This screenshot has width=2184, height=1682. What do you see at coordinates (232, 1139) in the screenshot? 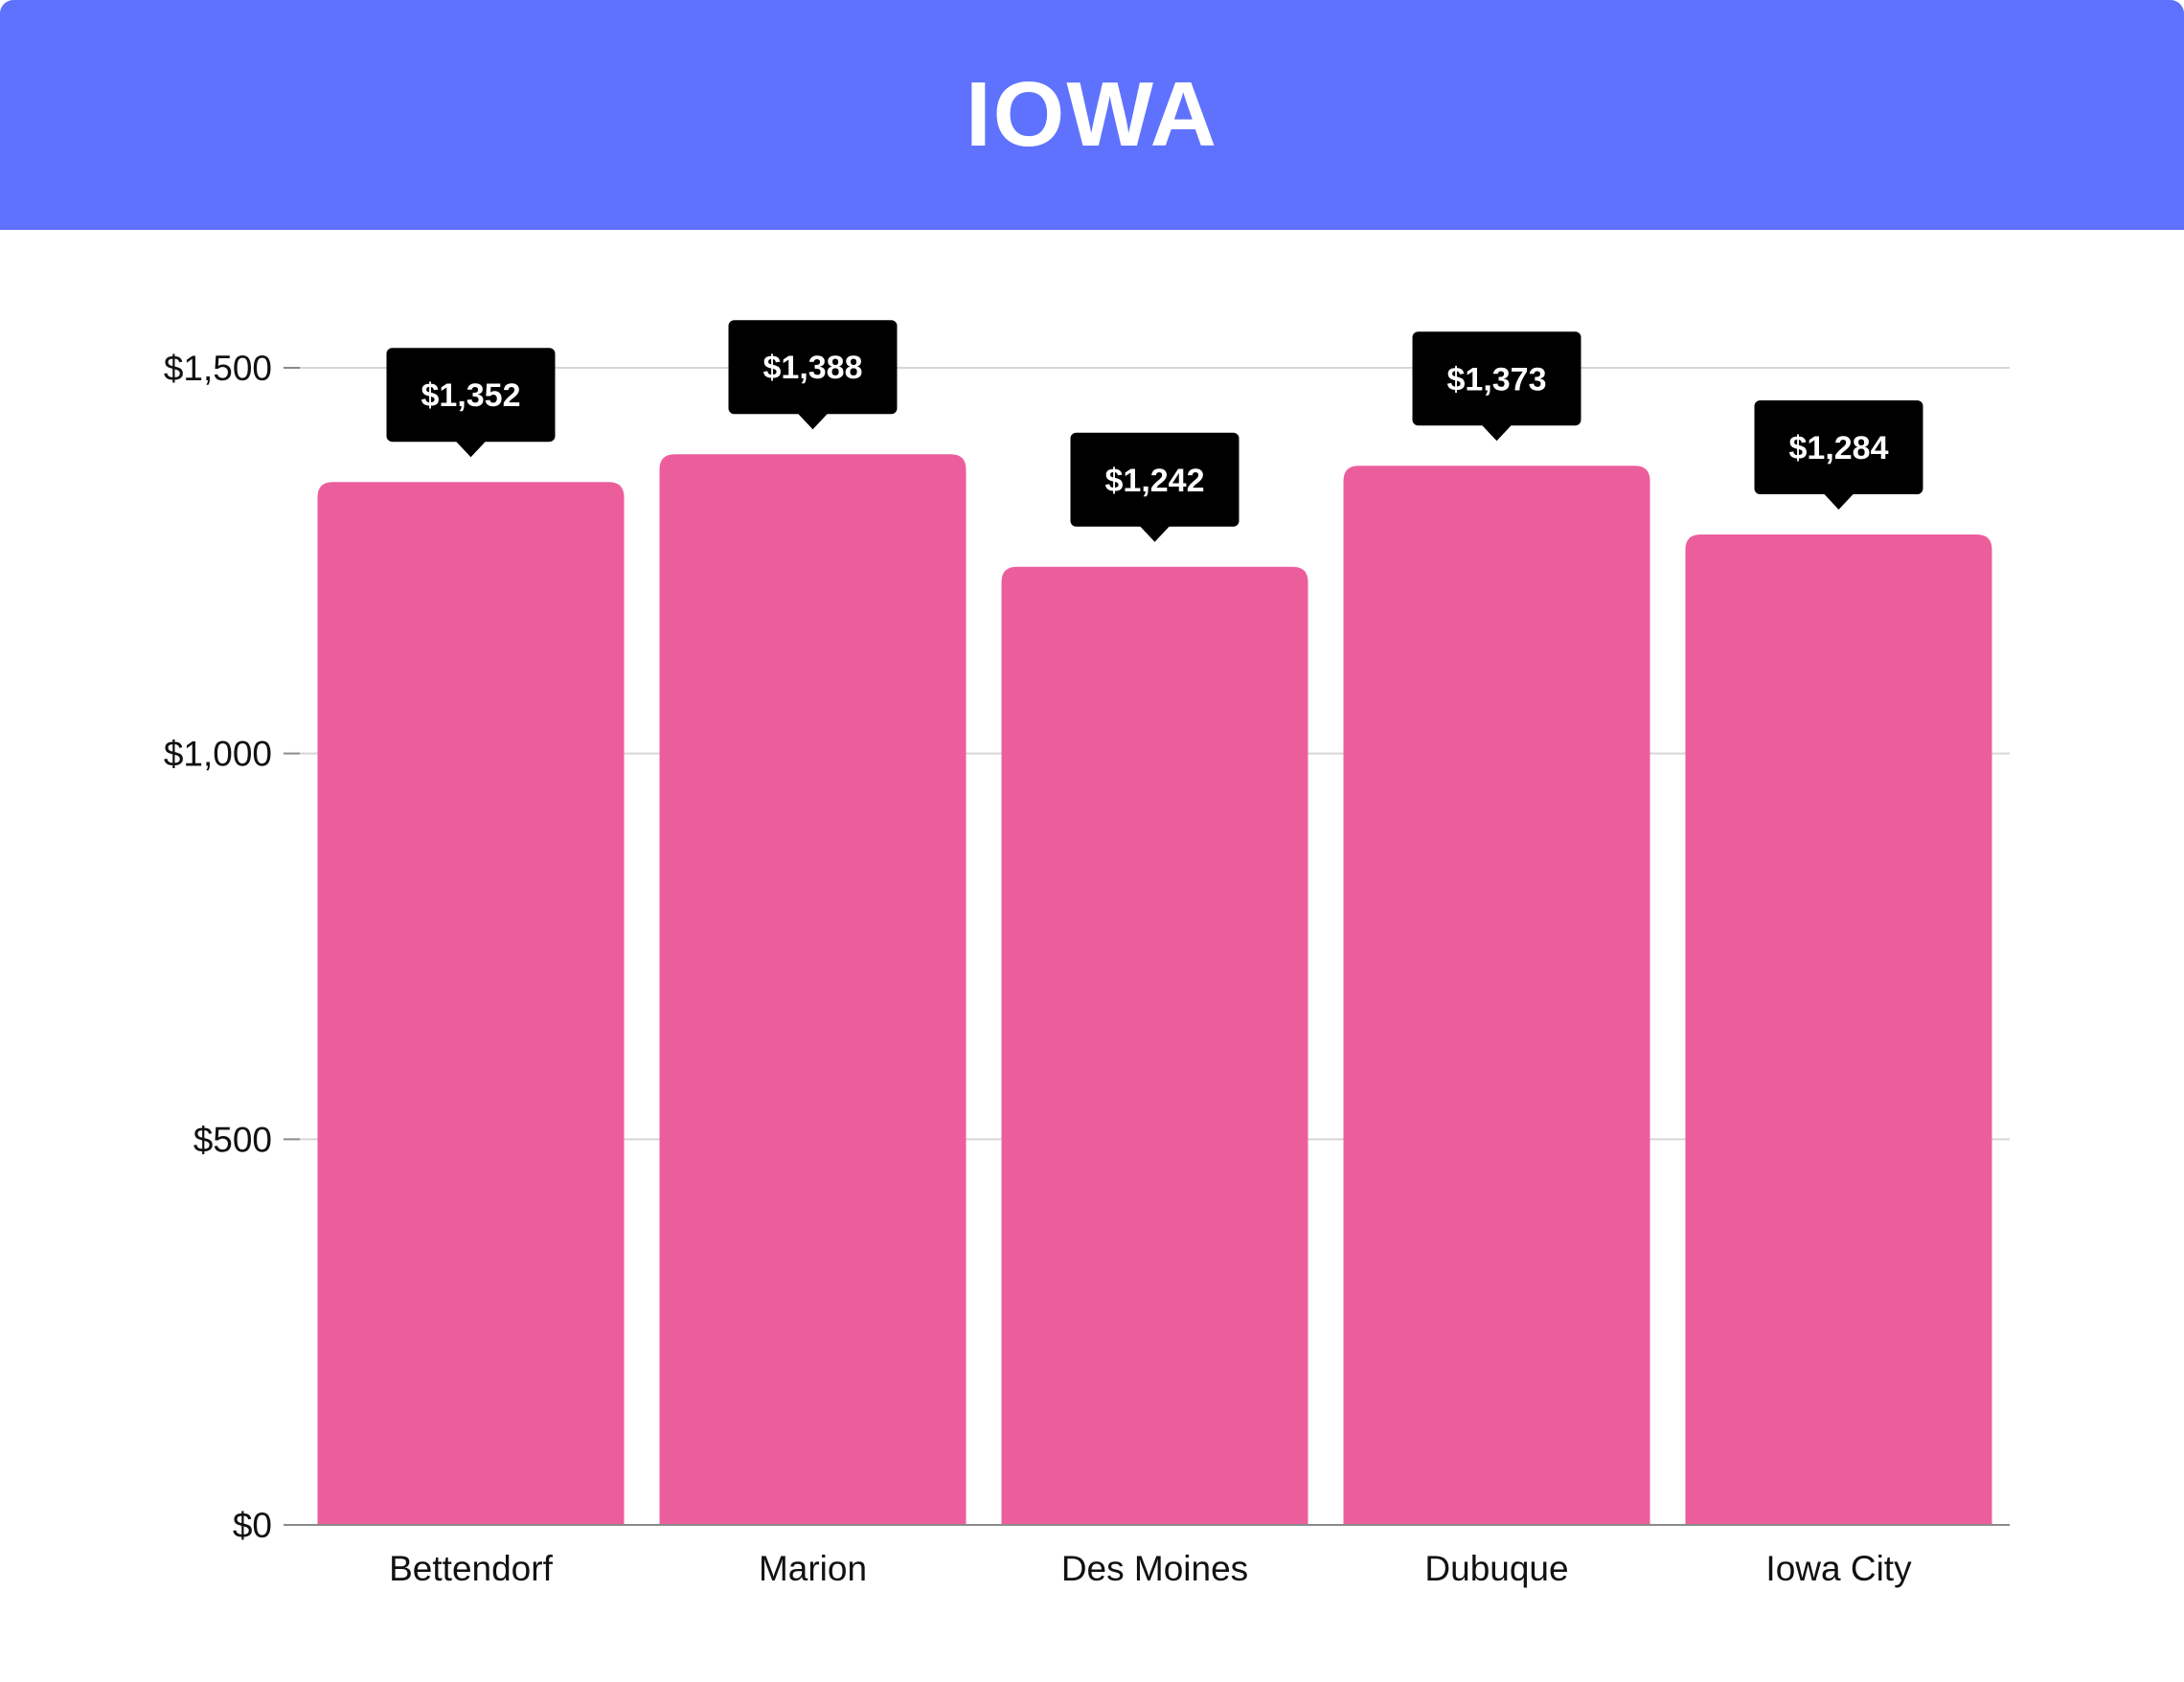
I see `y-tick-label: $500` at bounding box center [232, 1139].